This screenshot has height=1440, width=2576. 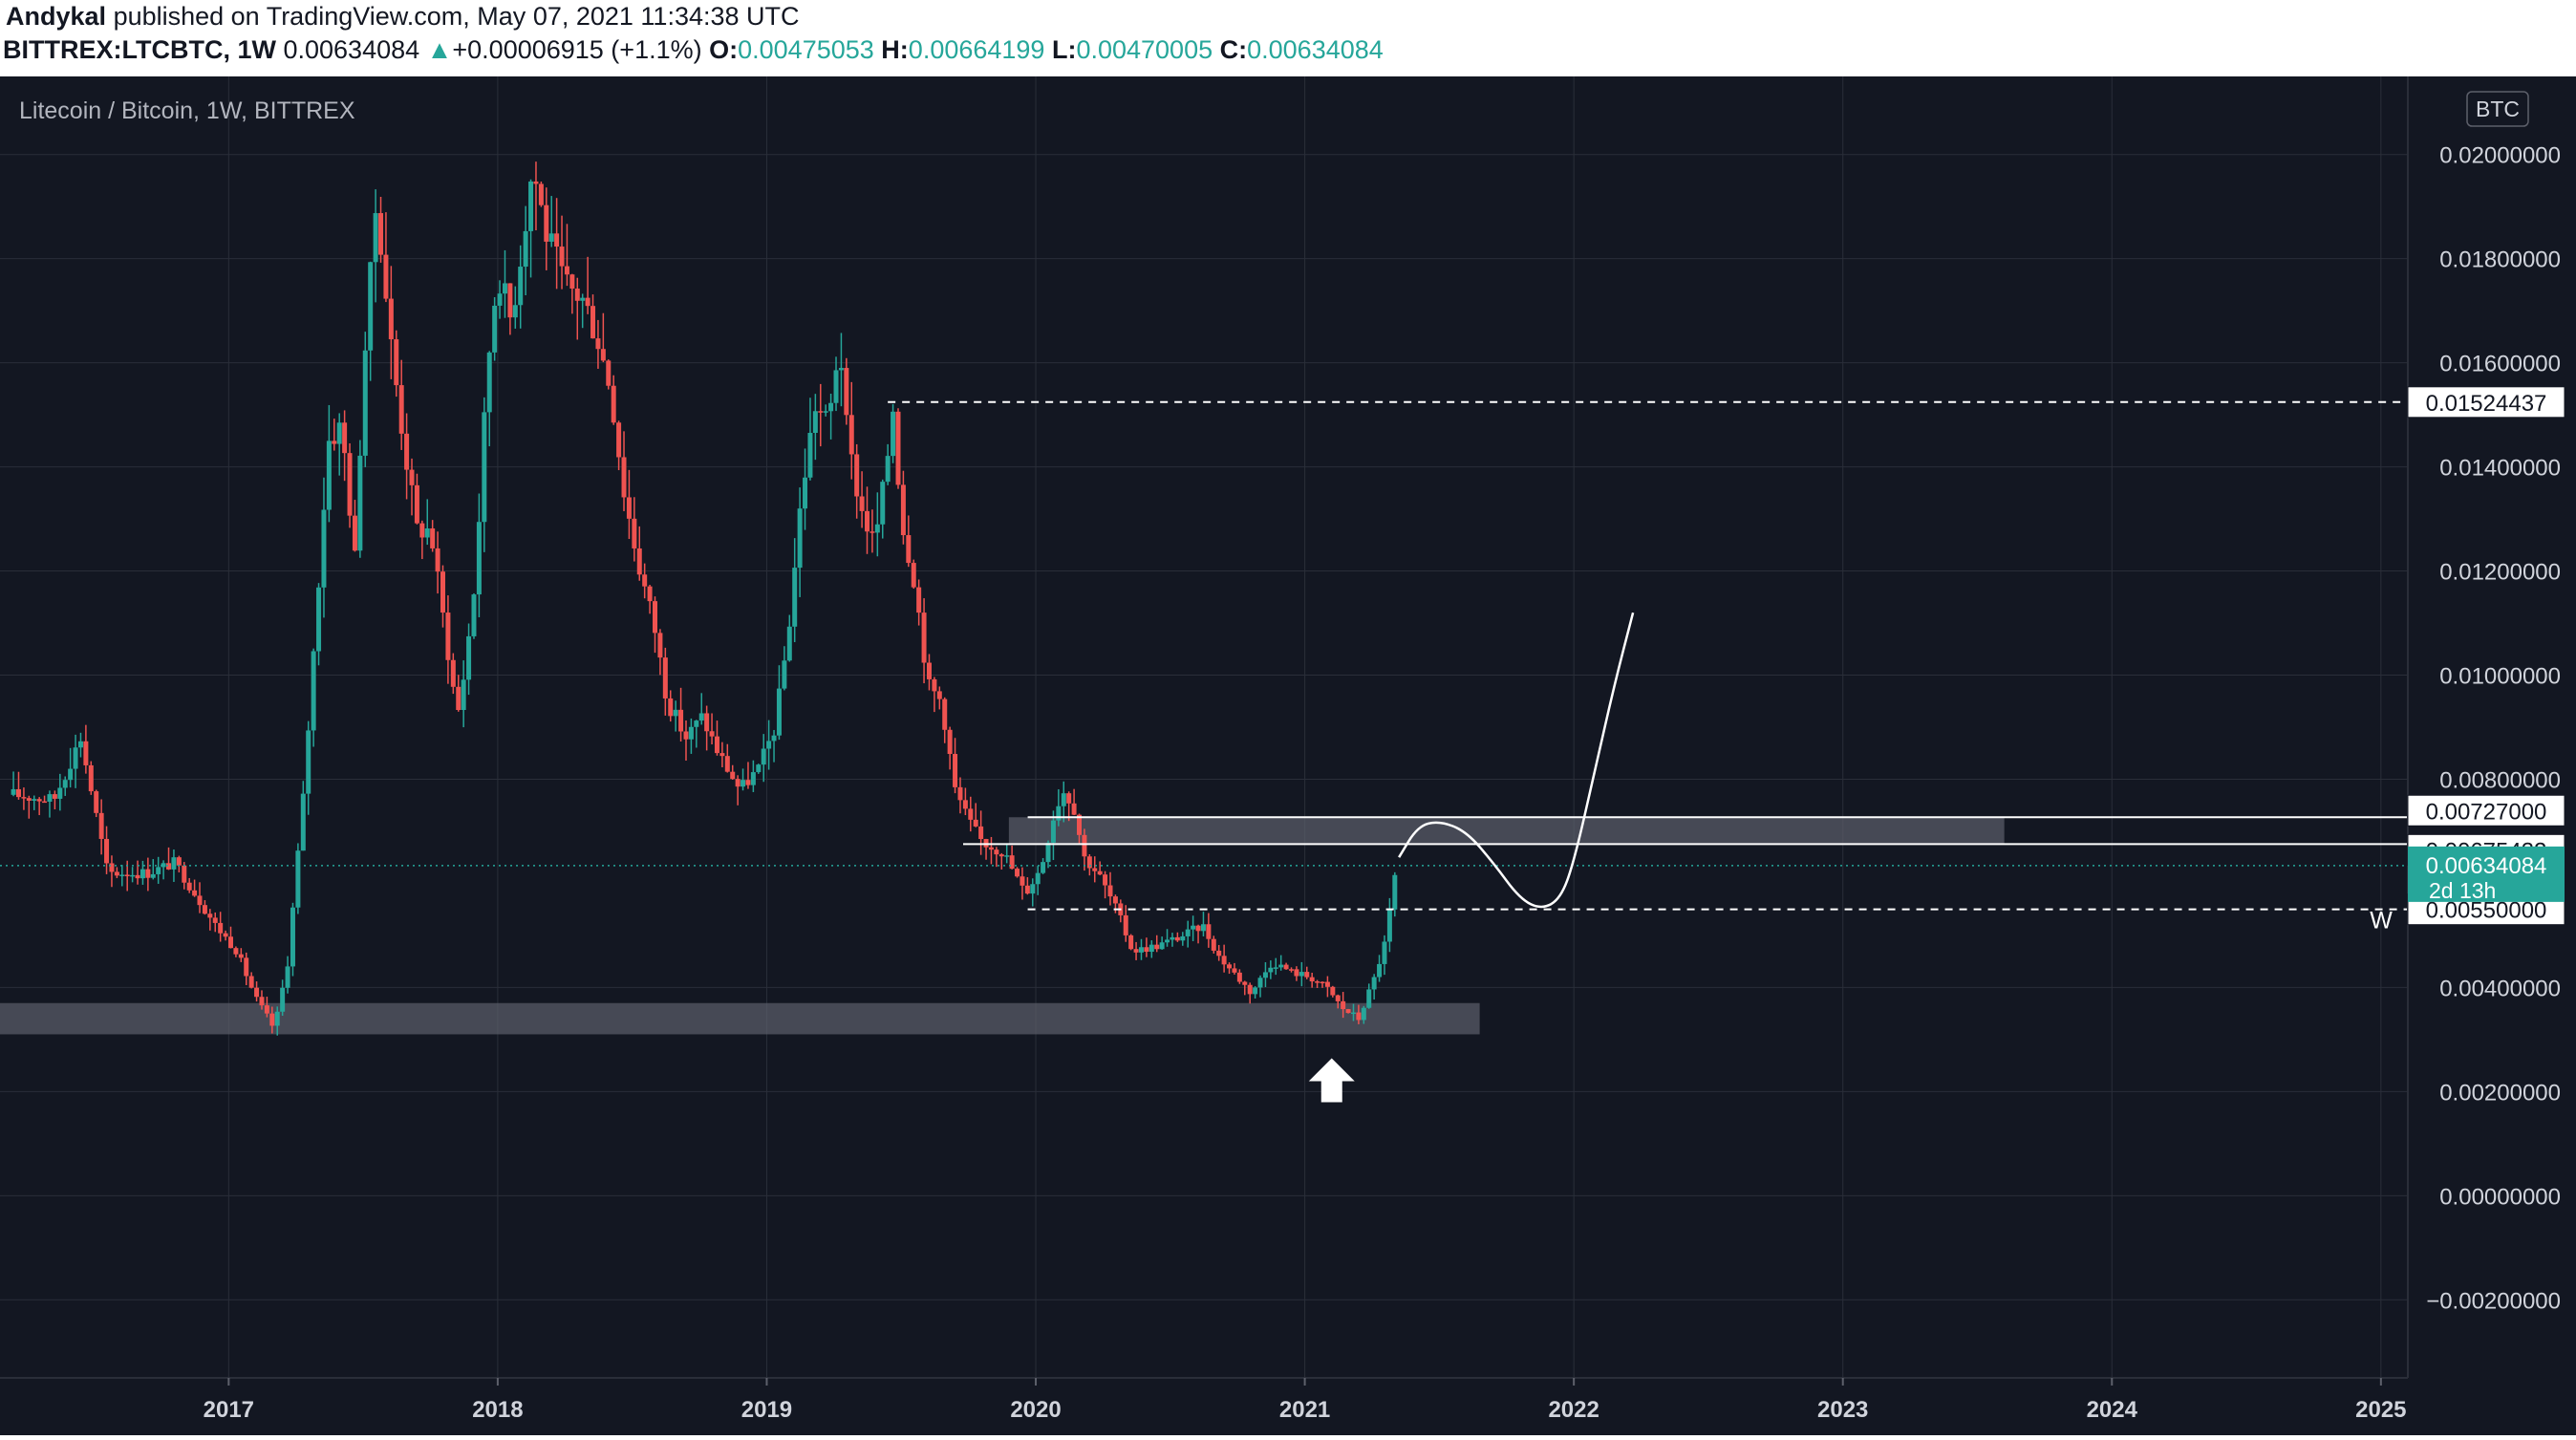 I want to click on y-tick-label: 0.01000000, so click(x=2500, y=677).